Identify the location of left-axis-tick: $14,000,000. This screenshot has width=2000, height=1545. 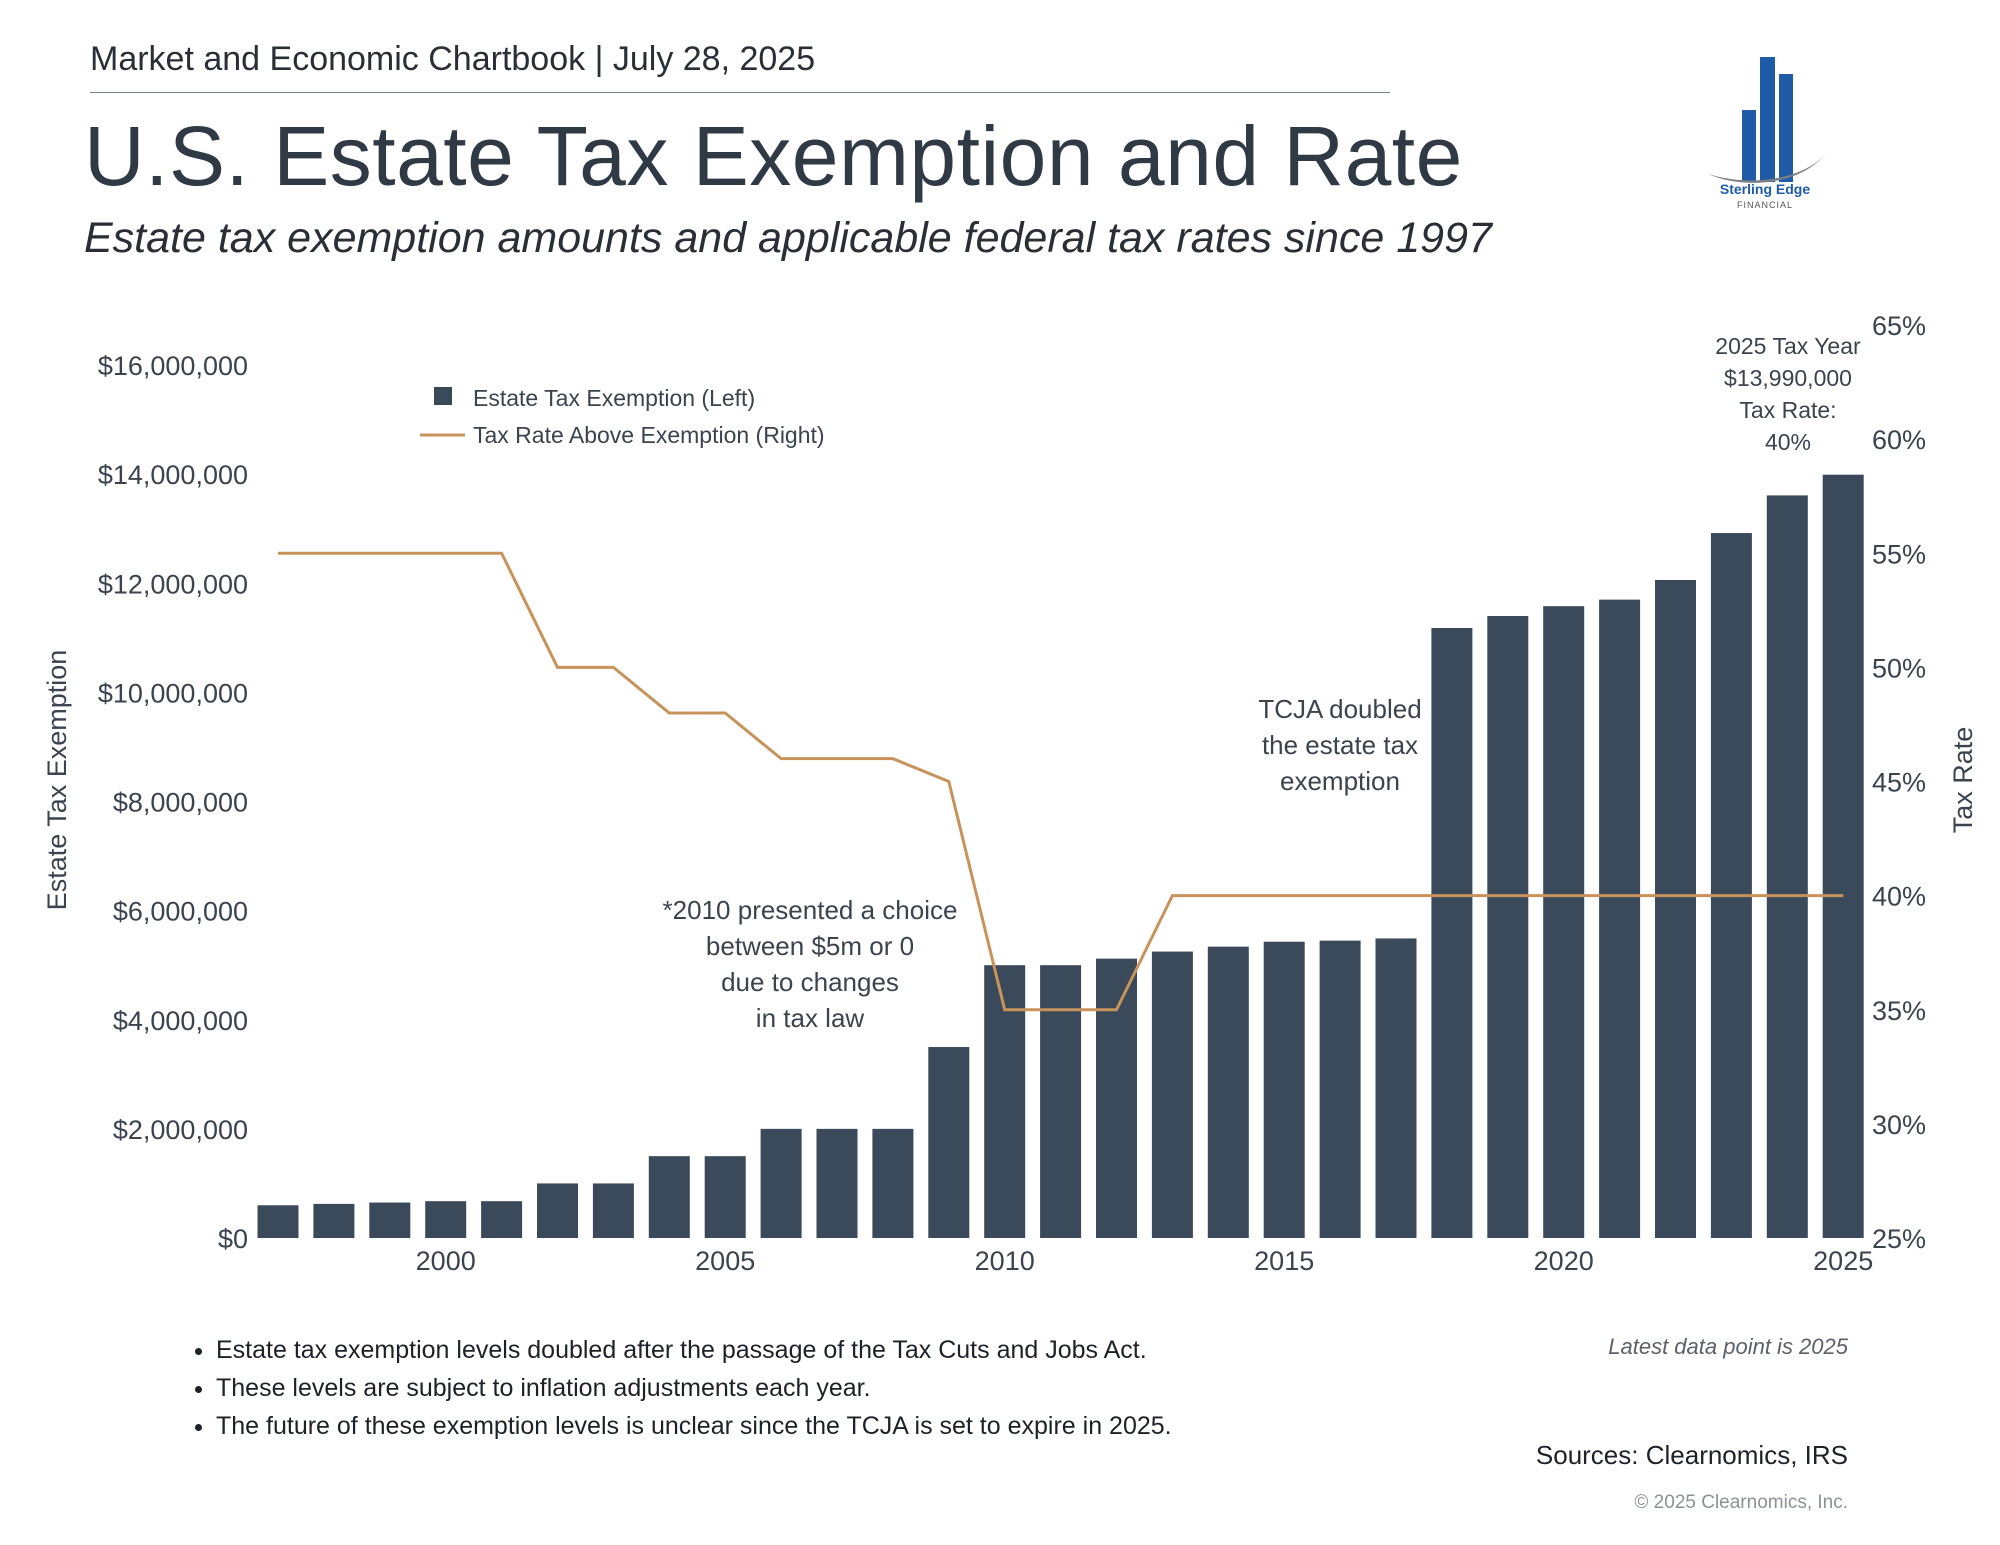
(173, 475).